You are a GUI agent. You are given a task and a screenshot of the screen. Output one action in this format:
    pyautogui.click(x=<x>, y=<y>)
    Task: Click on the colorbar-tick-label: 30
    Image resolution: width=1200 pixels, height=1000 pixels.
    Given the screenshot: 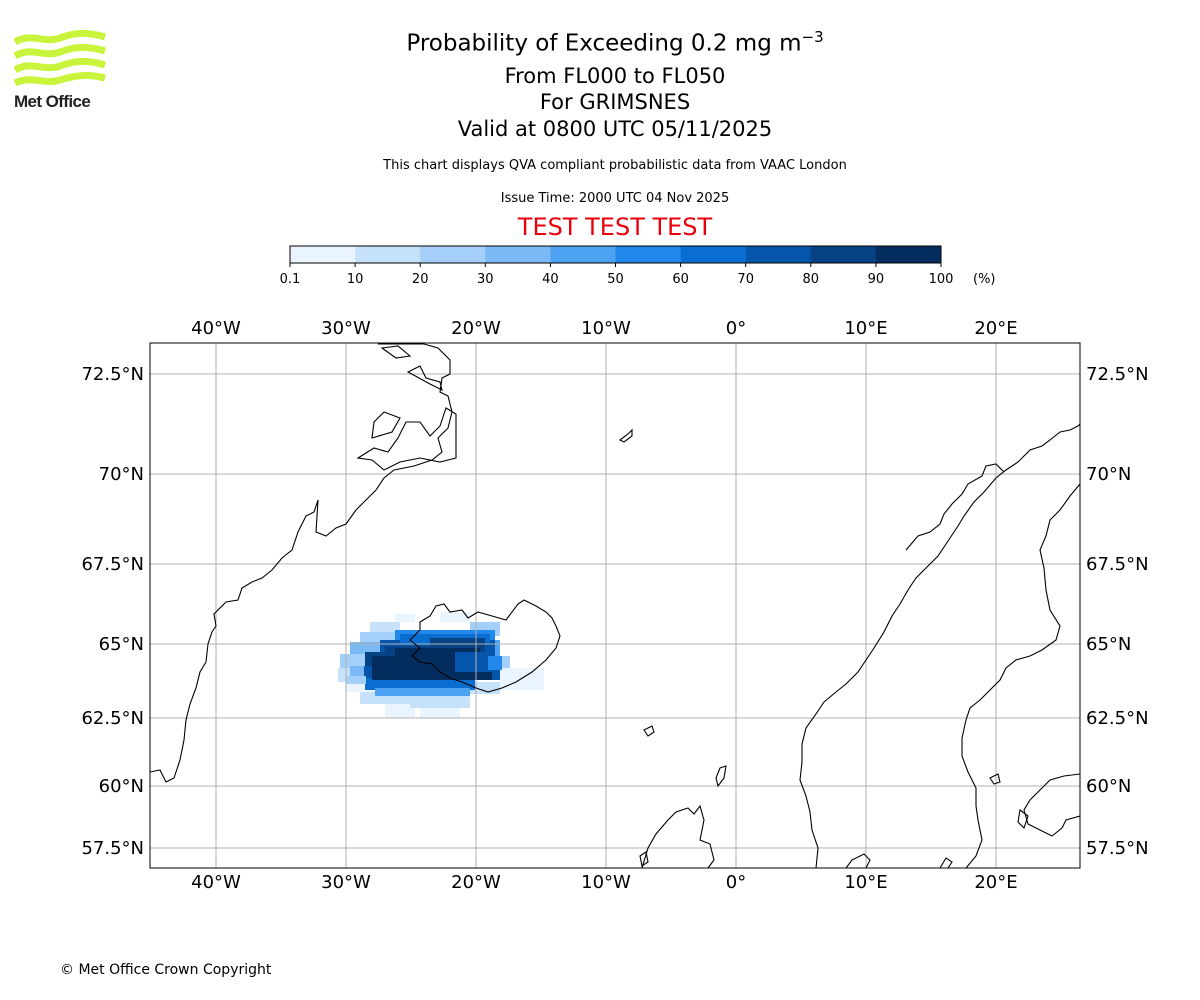 What is the action you would take?
    pyautogui.click(x=485, y=279)
    